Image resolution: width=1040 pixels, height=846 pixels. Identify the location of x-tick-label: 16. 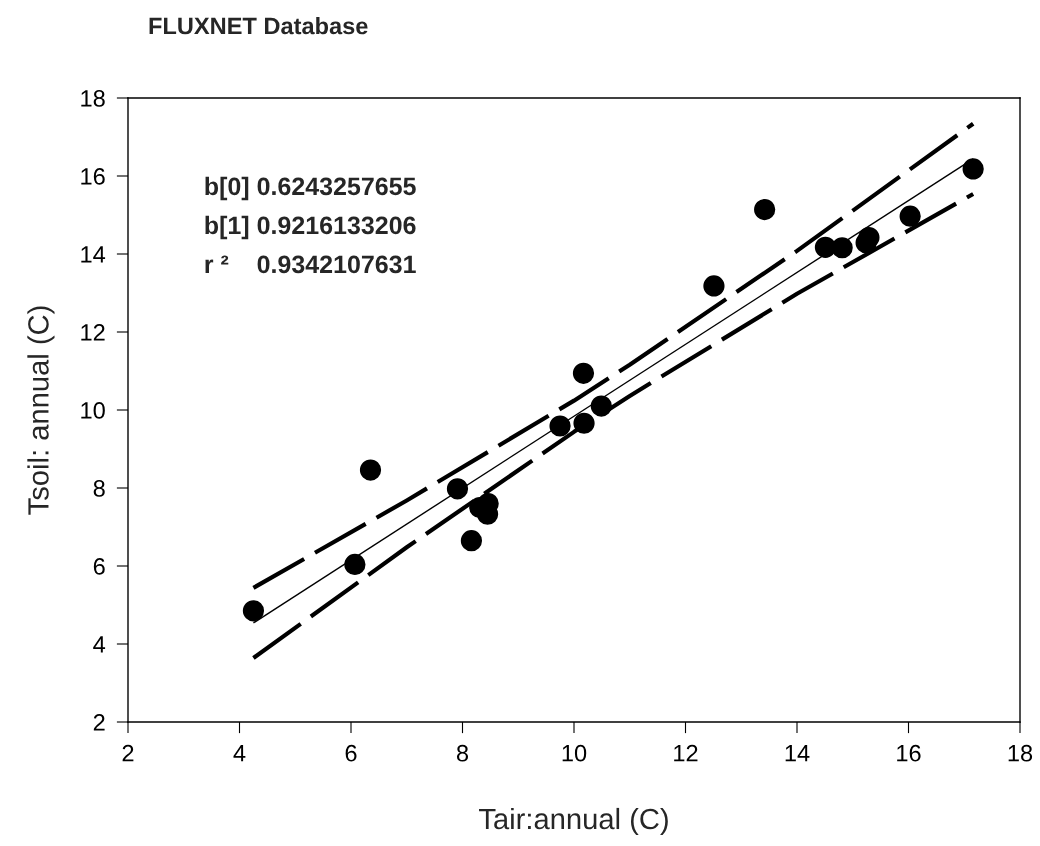
(909, 753).